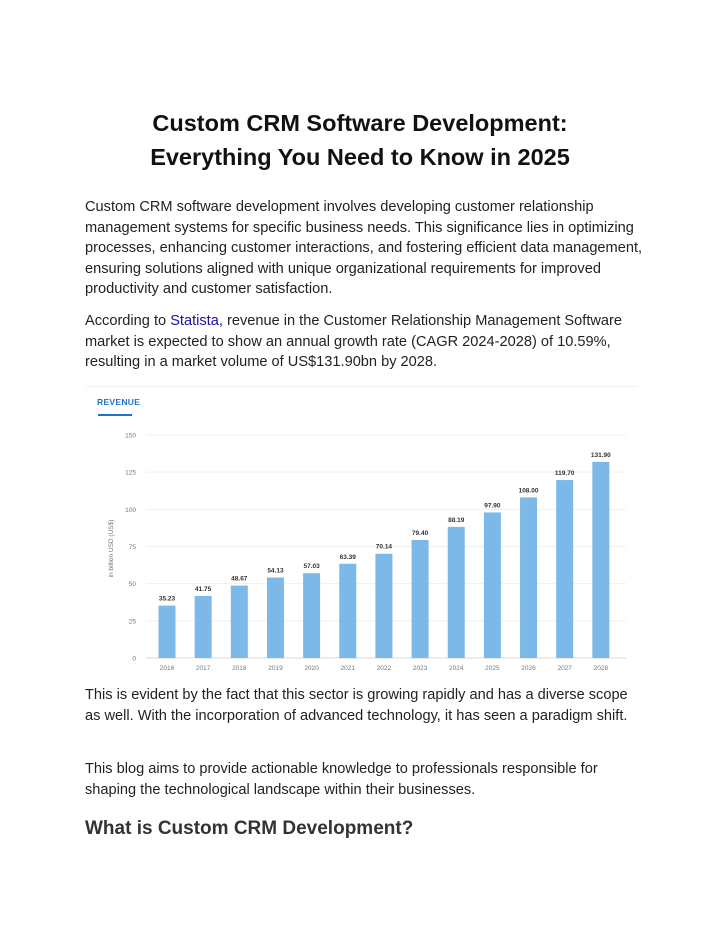 This screenshot has width=720, height=931. Describe the element at coordinates (128, 321) in the screenshot. I see `paragraph-text-before: According to` at that location.